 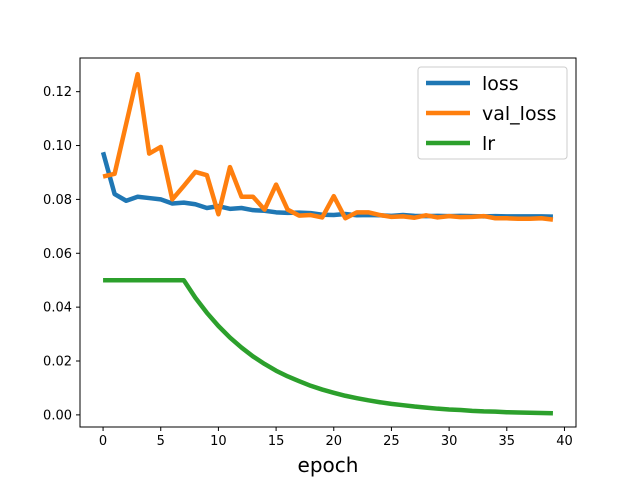 I want to click on x-tick-label: 35, so click(x=507, y=441).